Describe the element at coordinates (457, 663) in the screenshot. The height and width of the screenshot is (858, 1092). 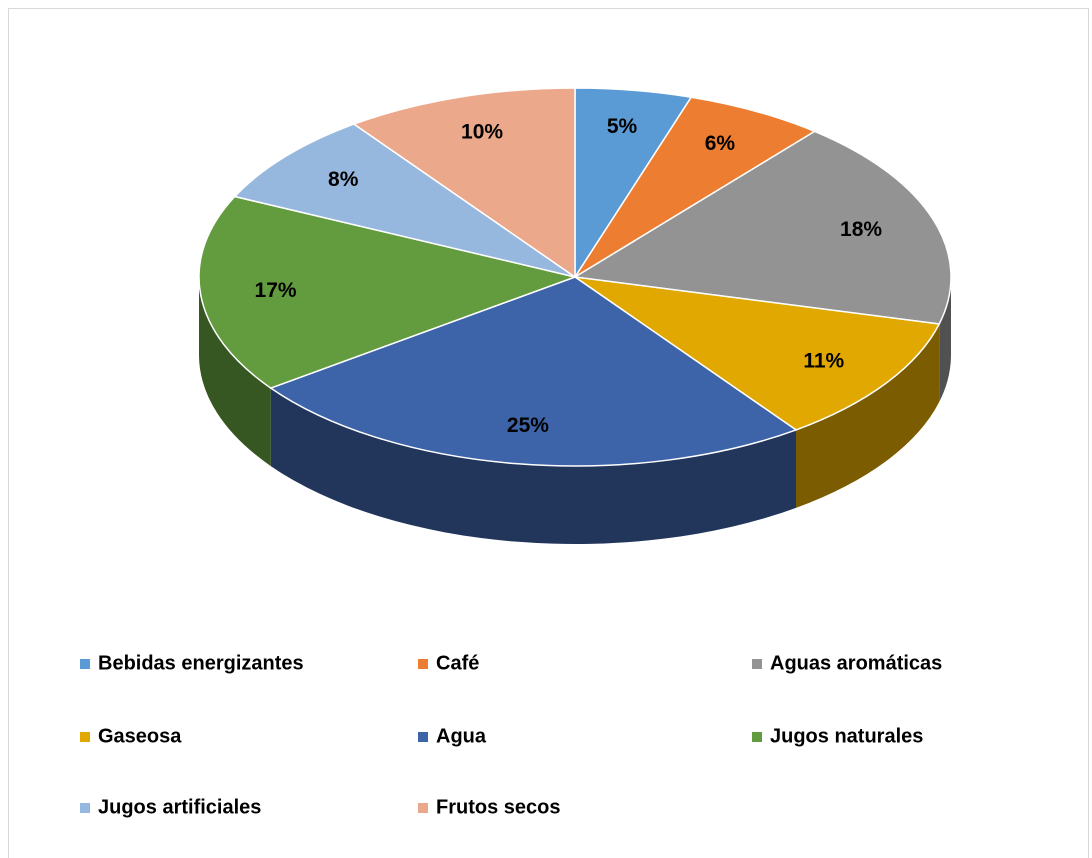
I see `legend-label: Café` at that location.